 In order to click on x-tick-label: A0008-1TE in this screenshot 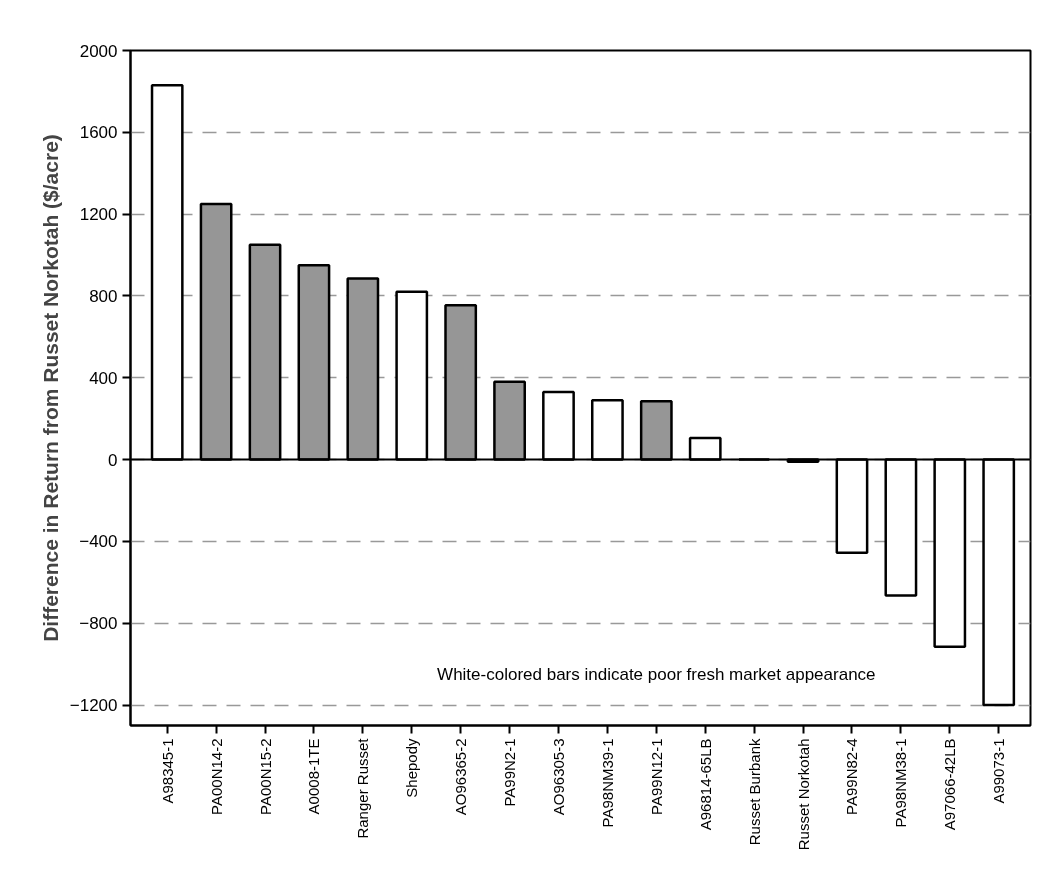, I will do `click(314, 776)`.